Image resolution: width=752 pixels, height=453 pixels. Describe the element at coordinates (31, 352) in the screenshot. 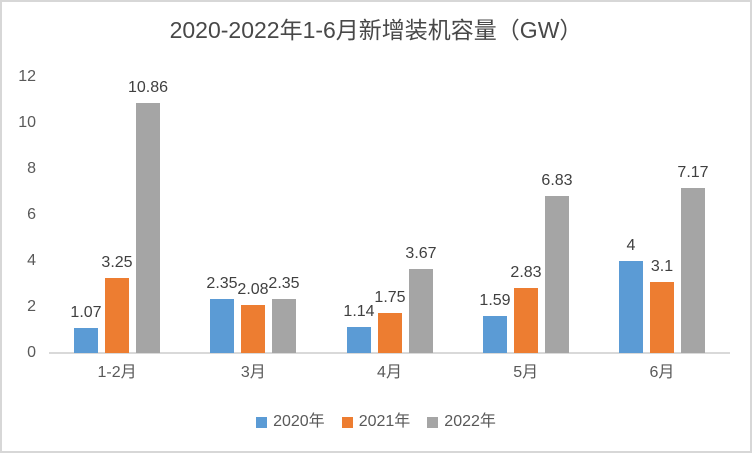

I see `y-axis-tick-label: 0` at that location.